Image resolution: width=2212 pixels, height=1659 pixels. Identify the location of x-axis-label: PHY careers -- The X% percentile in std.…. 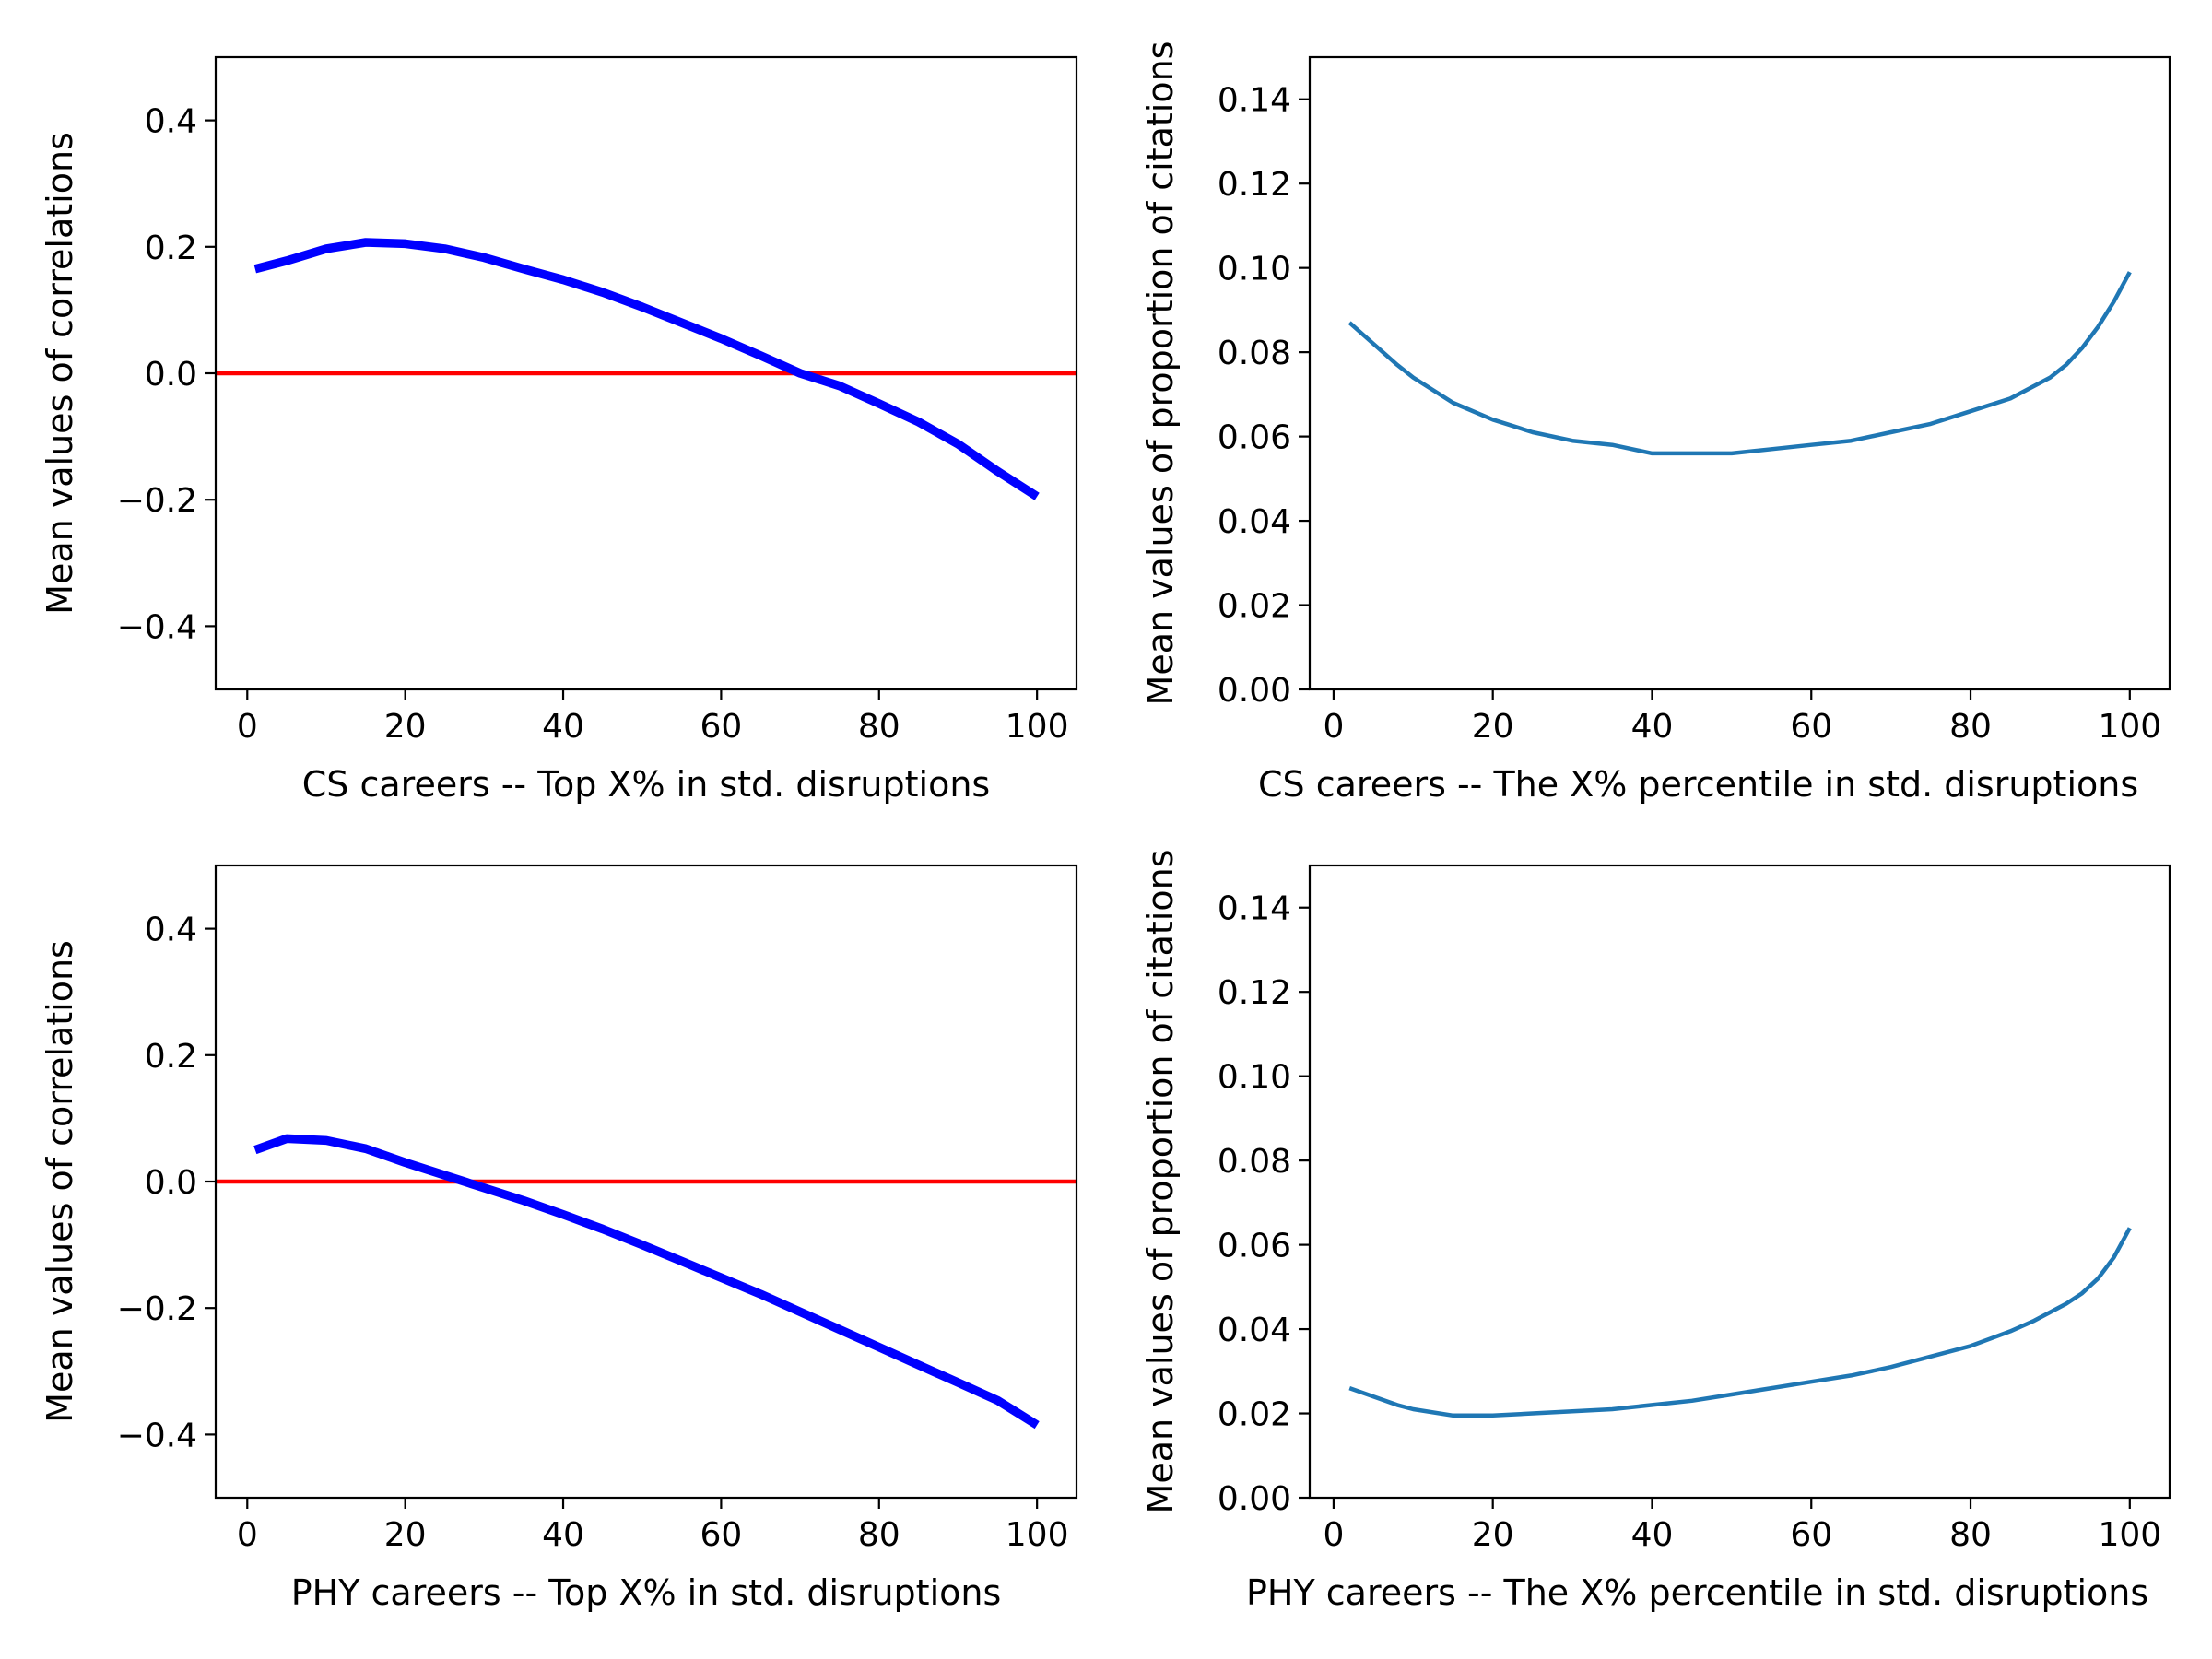
(1697, 1592).